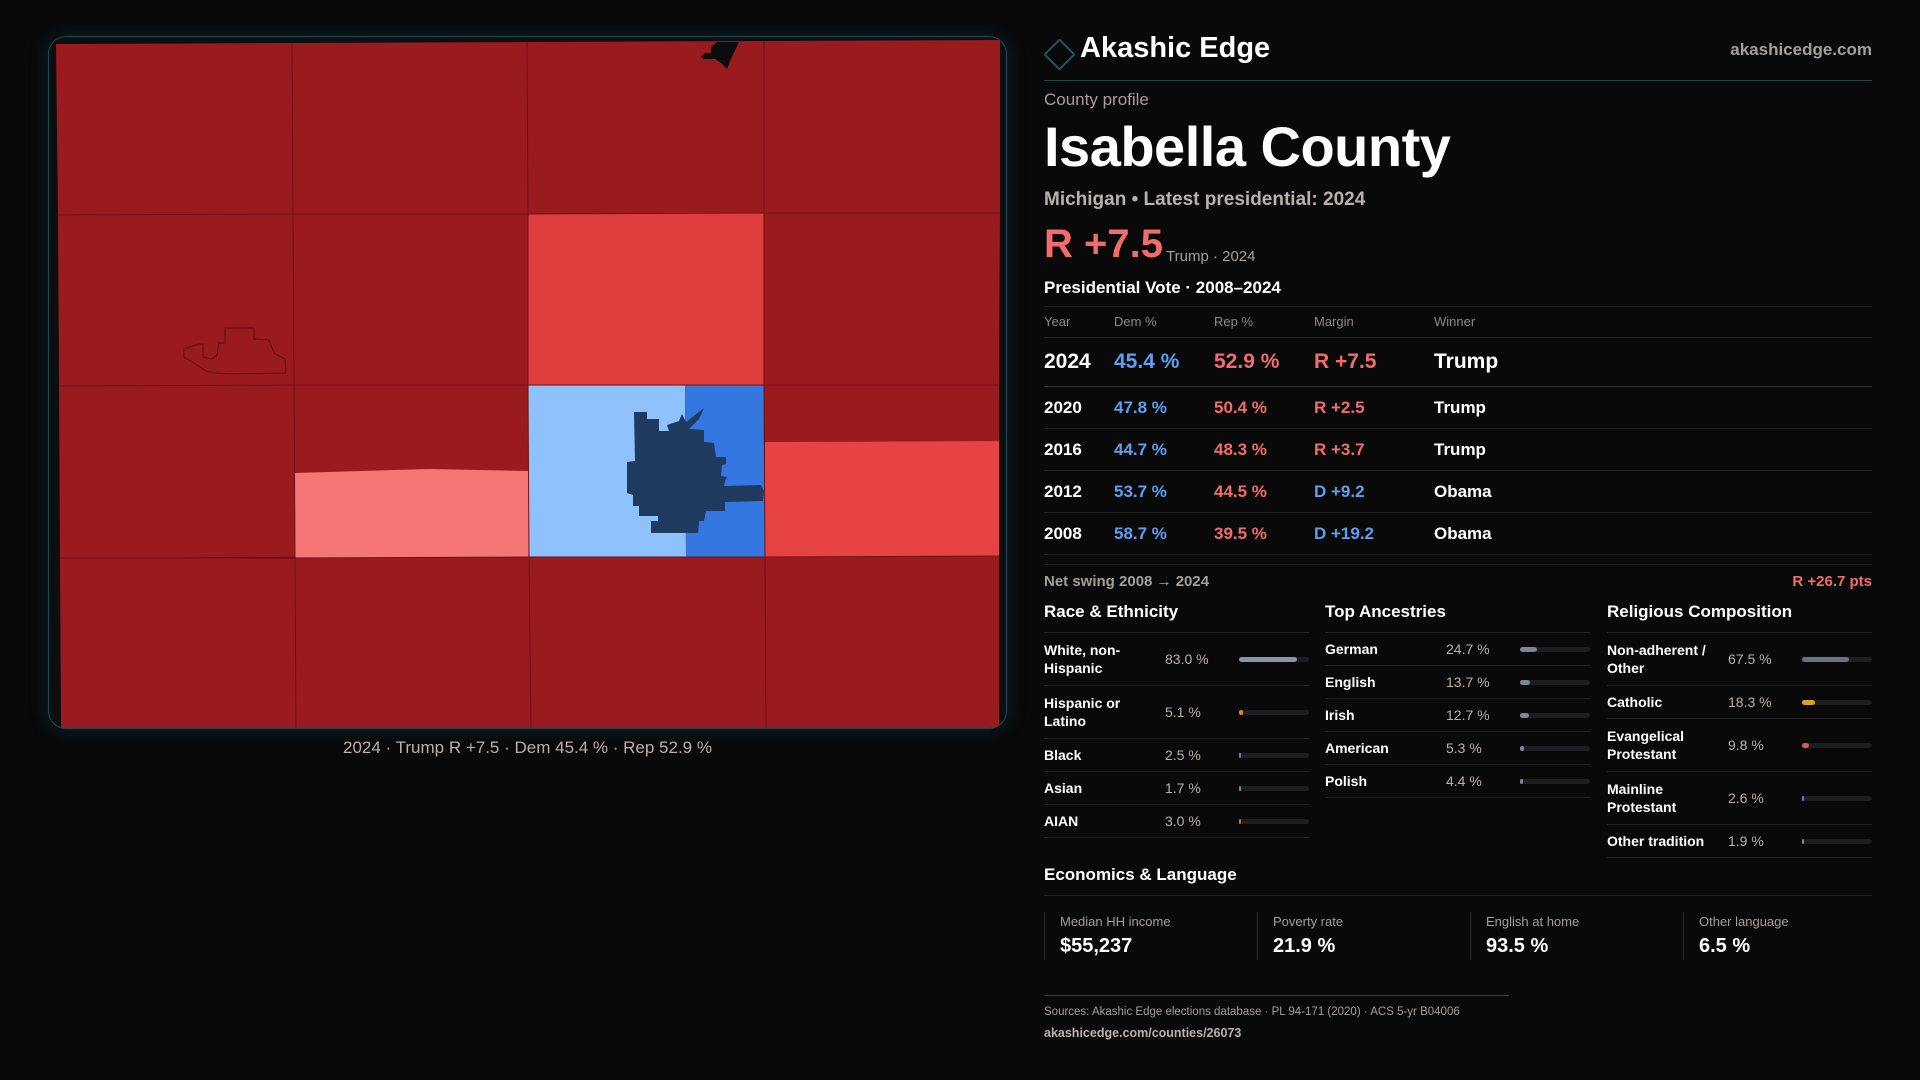 The image size is (1920, 1080). Describe the element at coordinates (1746, 745) in the screenshot. I see `demographic-value: 9.8 %` at that location.